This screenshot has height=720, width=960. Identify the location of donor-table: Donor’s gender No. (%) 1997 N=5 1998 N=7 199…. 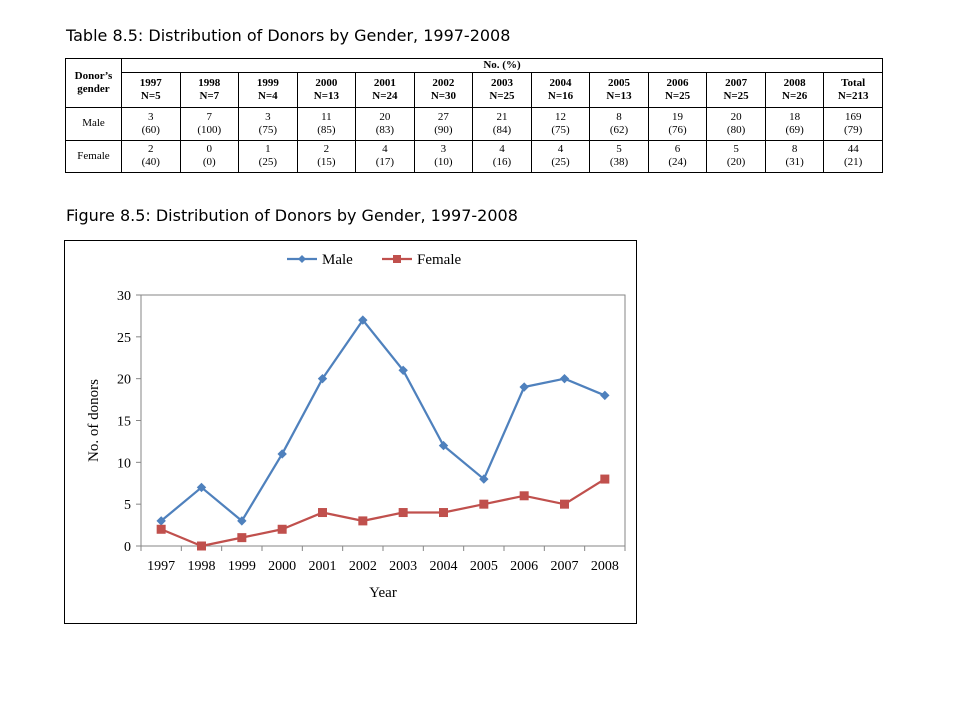
(474, 115).